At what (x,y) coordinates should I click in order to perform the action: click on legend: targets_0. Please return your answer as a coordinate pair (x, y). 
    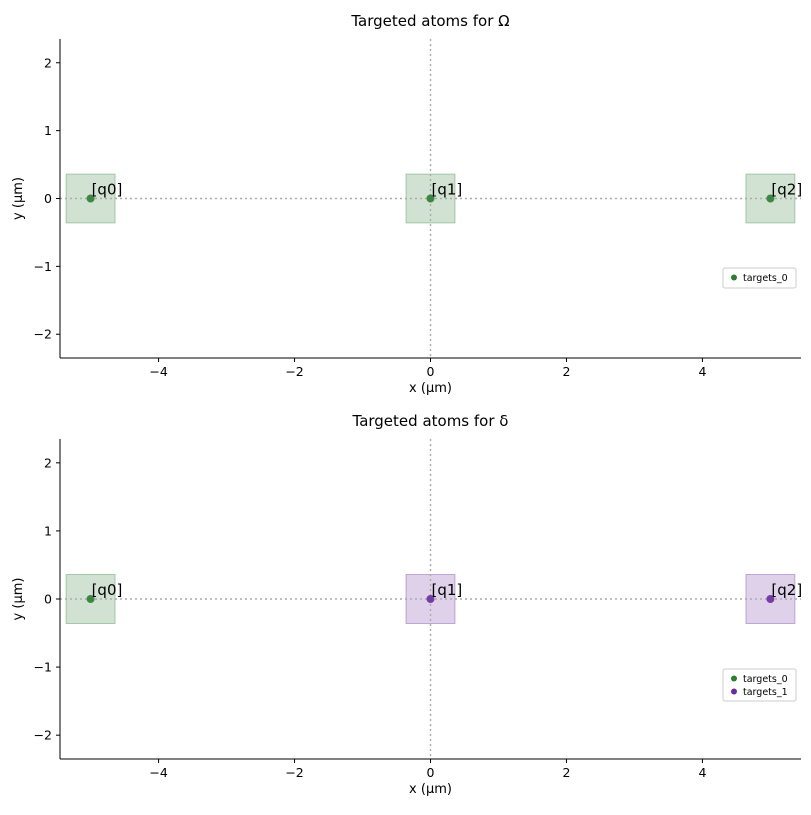
    Looking at the image, I should click on (759, 278).